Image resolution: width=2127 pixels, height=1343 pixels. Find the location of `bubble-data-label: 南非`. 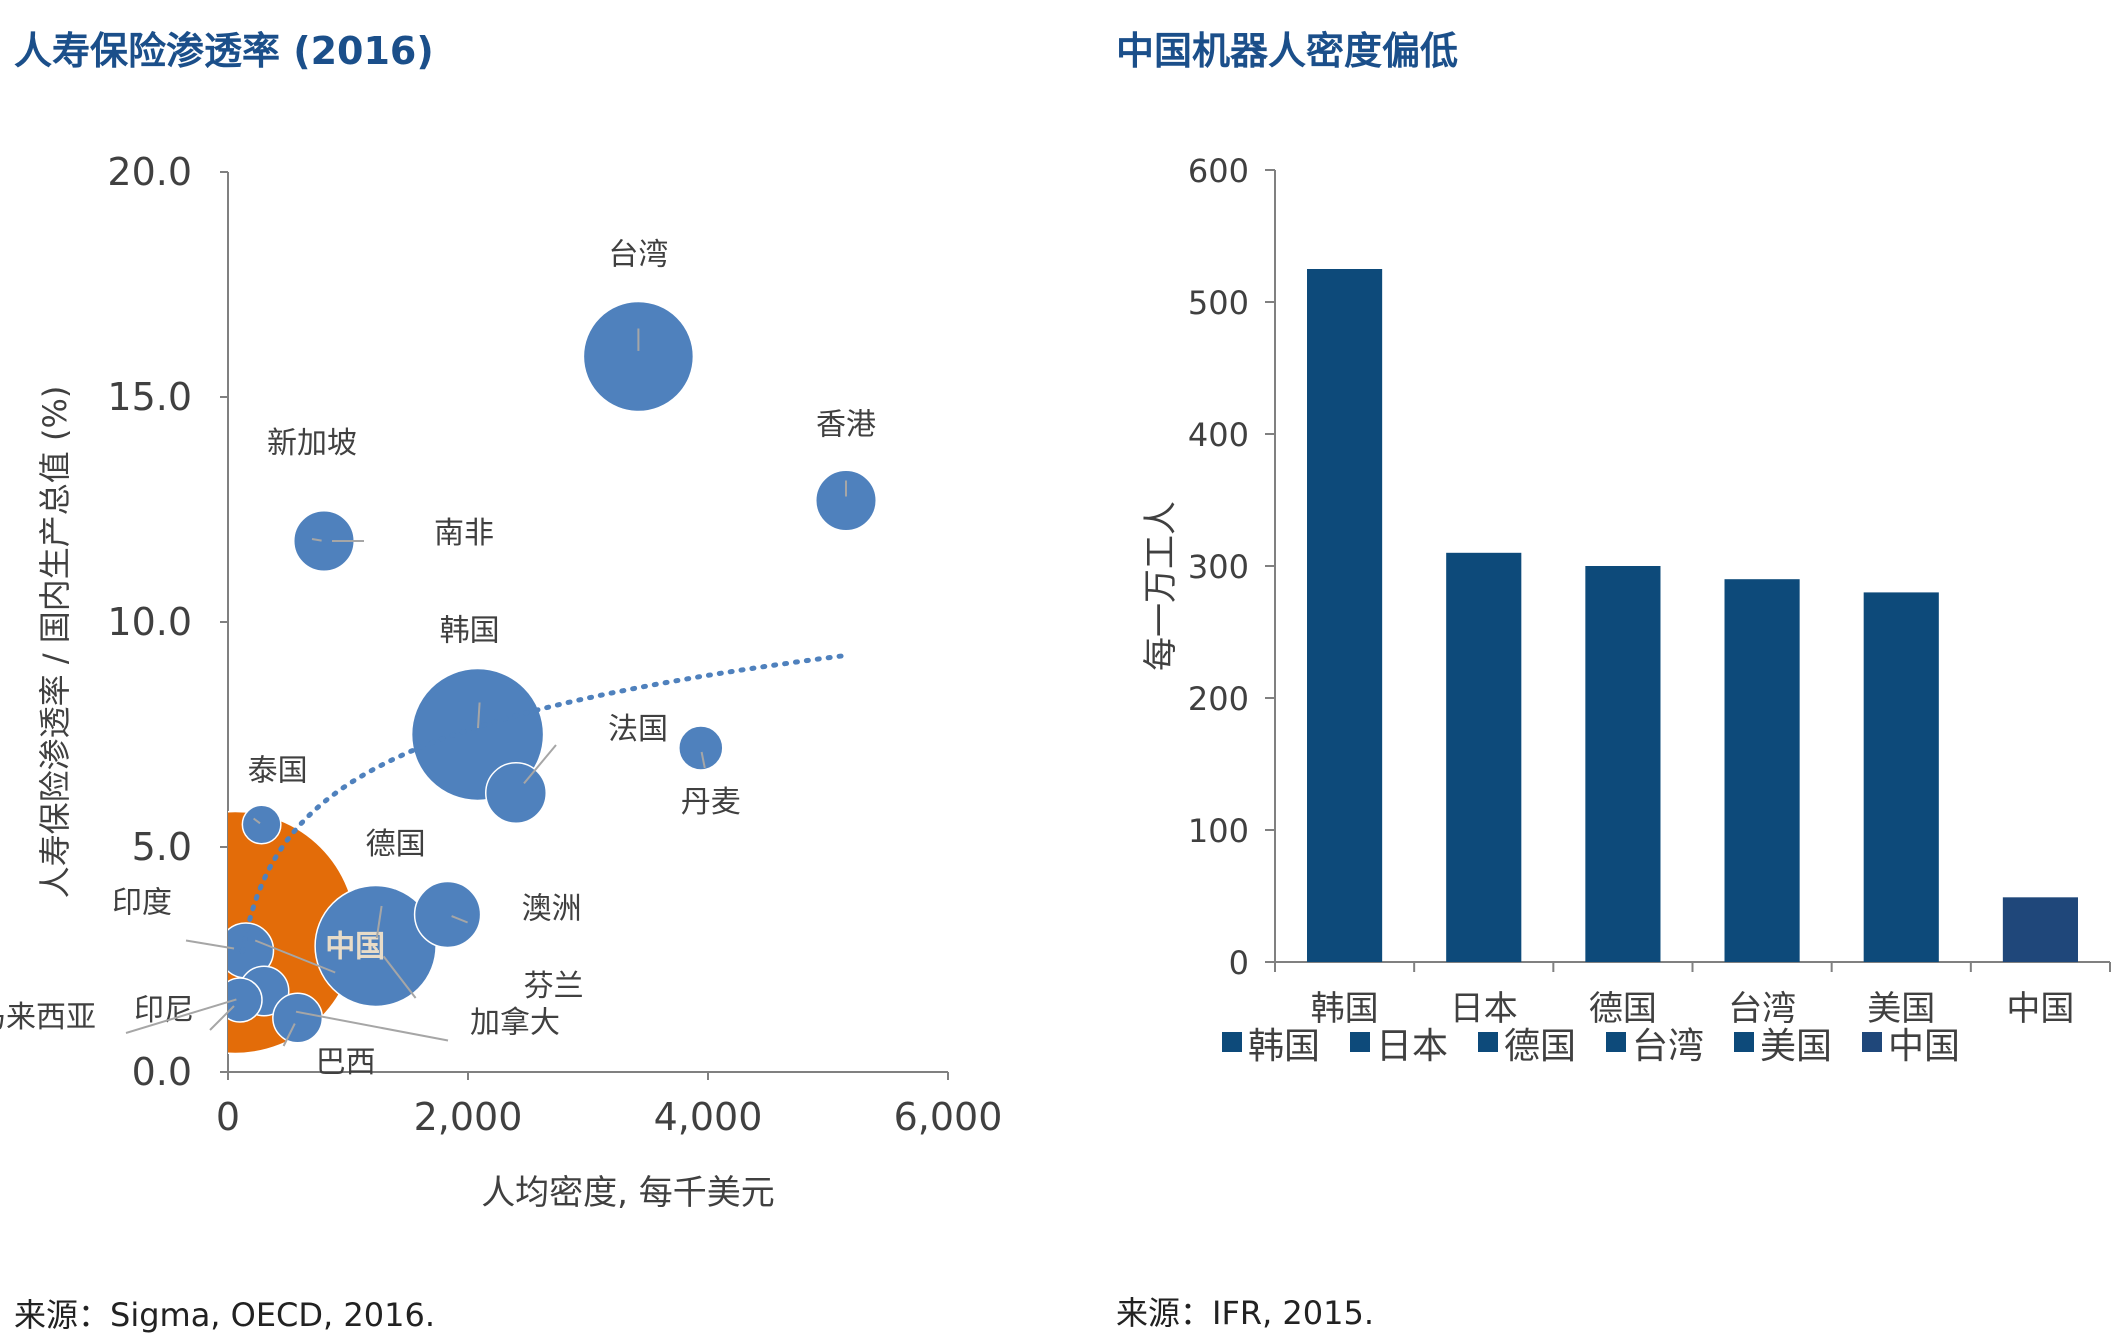

bubble-data-label: 南非 is located at coordinates (464, 533).